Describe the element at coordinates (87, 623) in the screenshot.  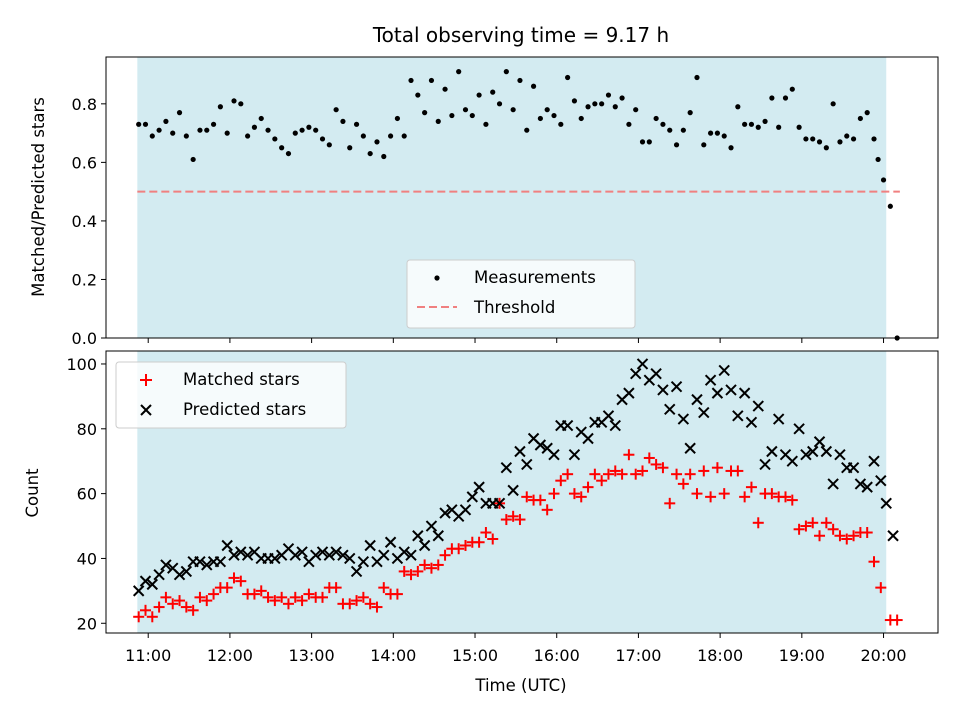
I see `y-tick-label: 20` at that location.